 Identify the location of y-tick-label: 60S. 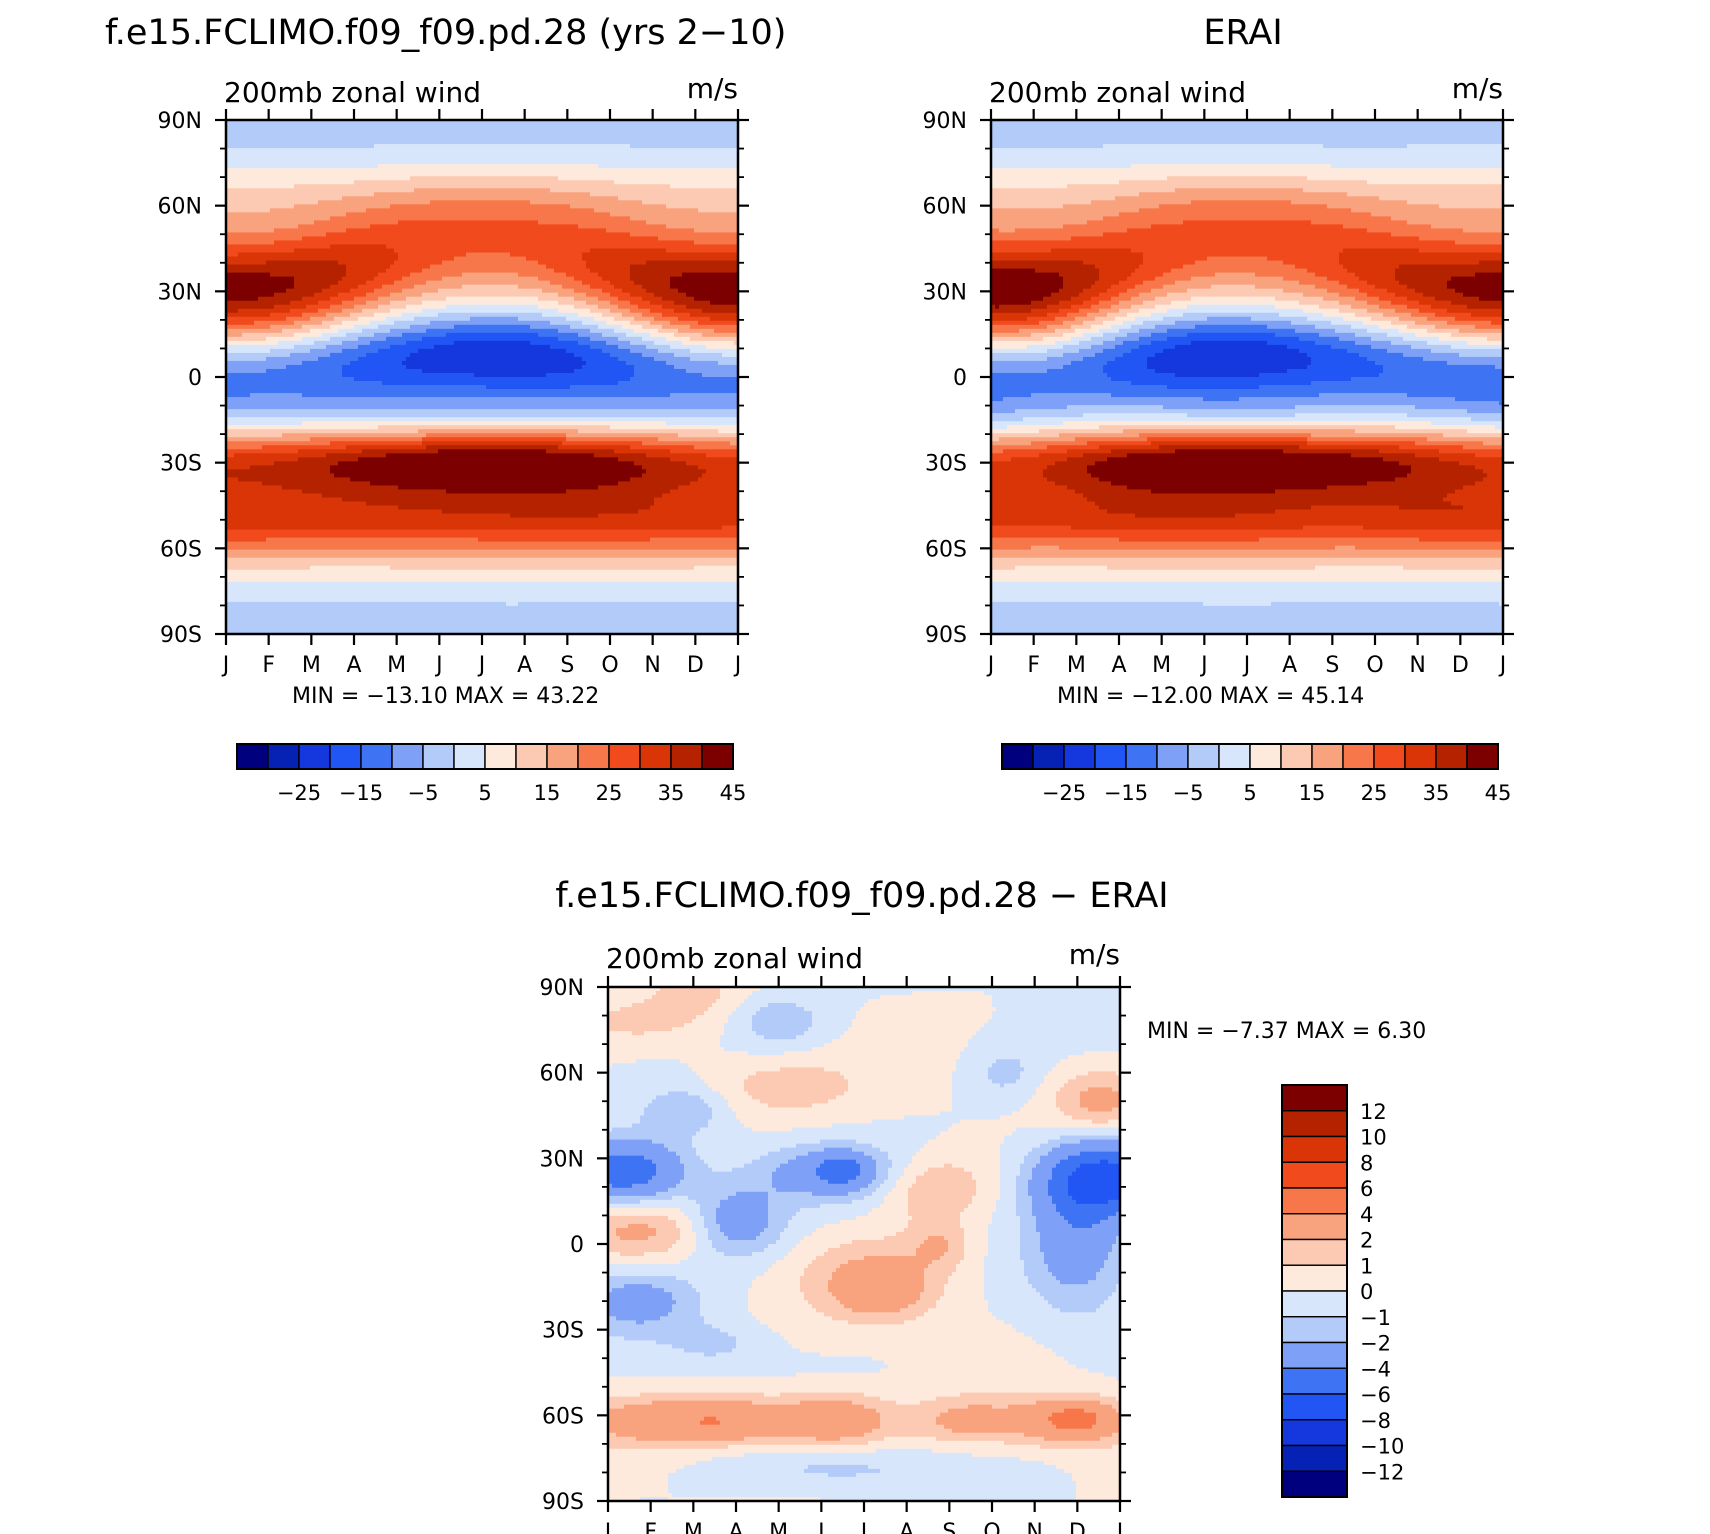
(563, 1416).